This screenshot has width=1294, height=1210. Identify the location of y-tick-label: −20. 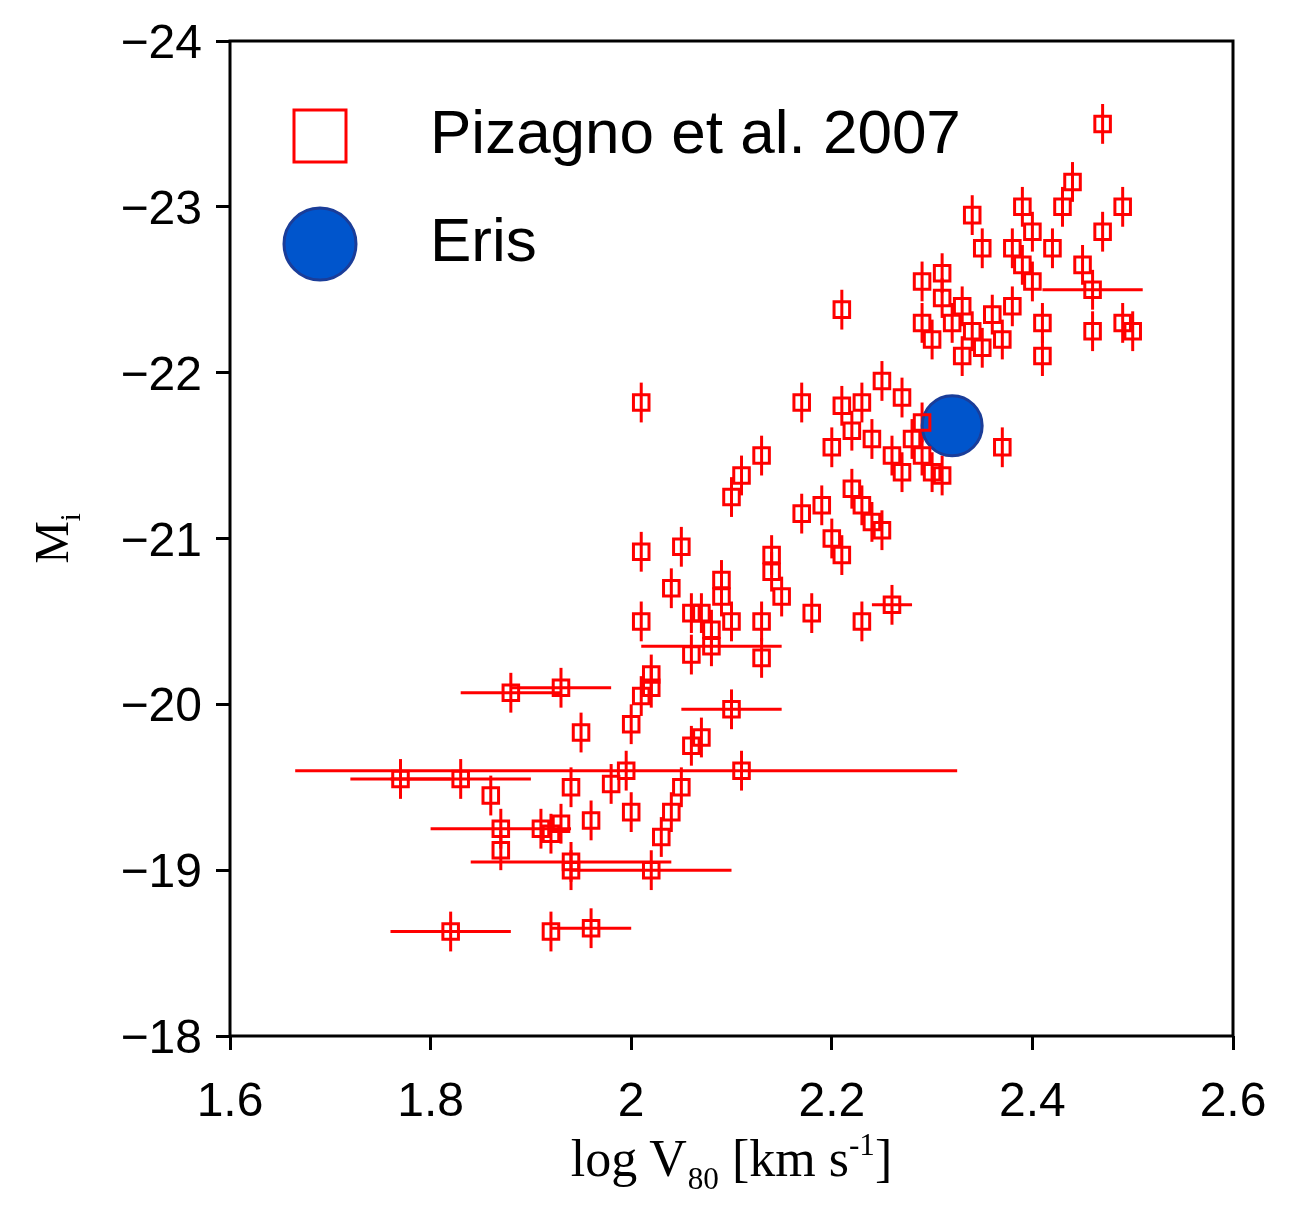
(161, 705).